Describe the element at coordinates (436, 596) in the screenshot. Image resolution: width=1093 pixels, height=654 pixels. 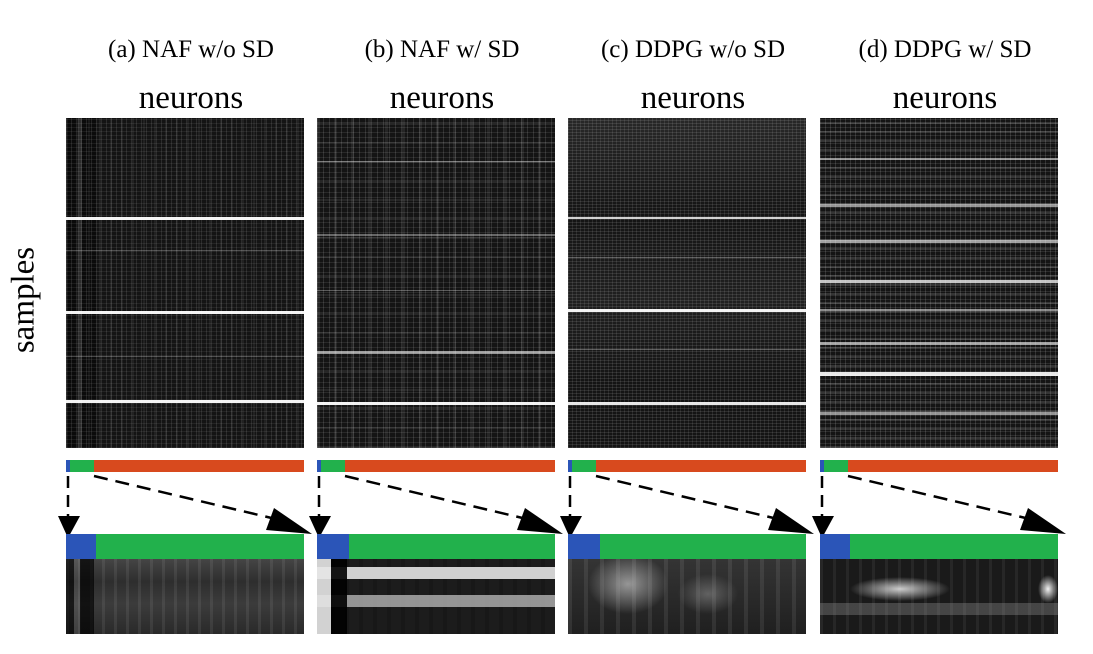
I see `panel-b-zoom-heatmap` at that location.